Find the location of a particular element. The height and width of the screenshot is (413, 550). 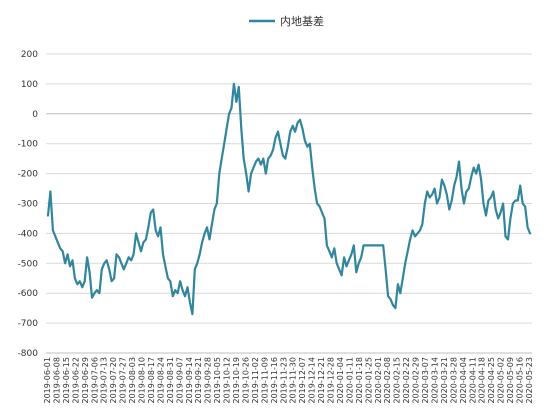

x-tick-label: 2019-12-07 is located at coordinates (302, 380).